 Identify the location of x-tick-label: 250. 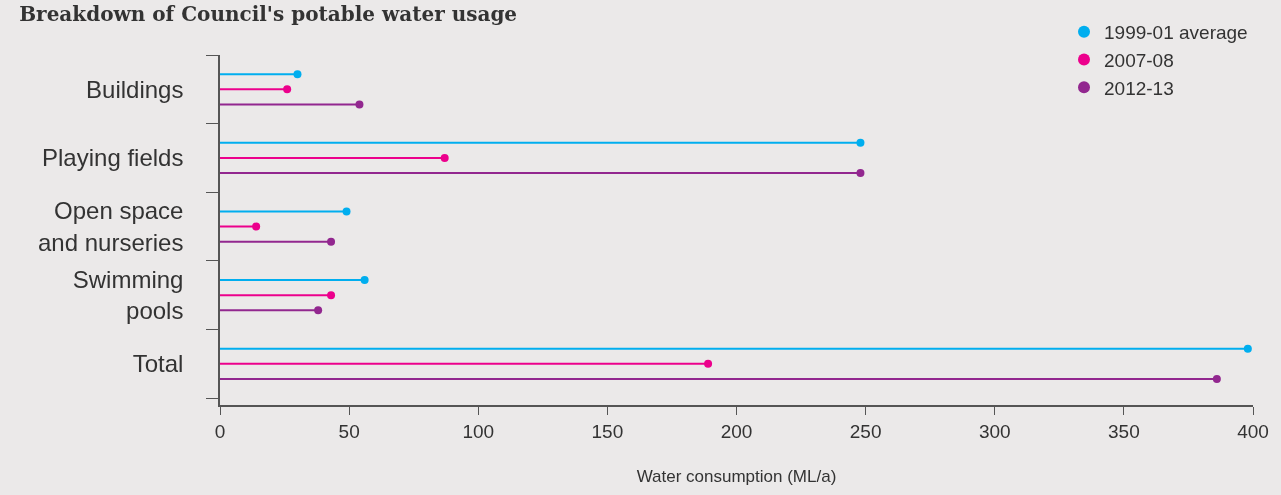
(865, 431).